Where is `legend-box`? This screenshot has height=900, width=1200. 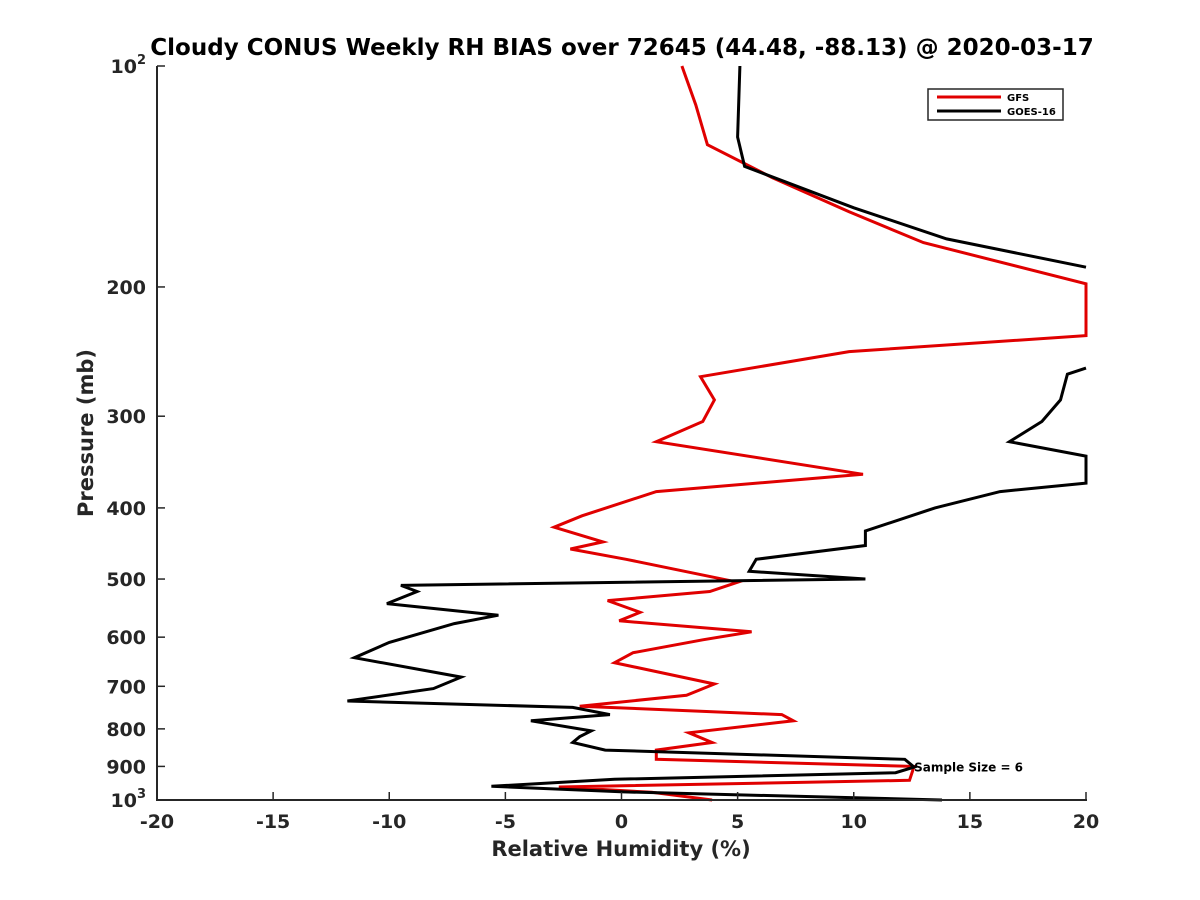 legend-box is located at coordinates (995, 104).